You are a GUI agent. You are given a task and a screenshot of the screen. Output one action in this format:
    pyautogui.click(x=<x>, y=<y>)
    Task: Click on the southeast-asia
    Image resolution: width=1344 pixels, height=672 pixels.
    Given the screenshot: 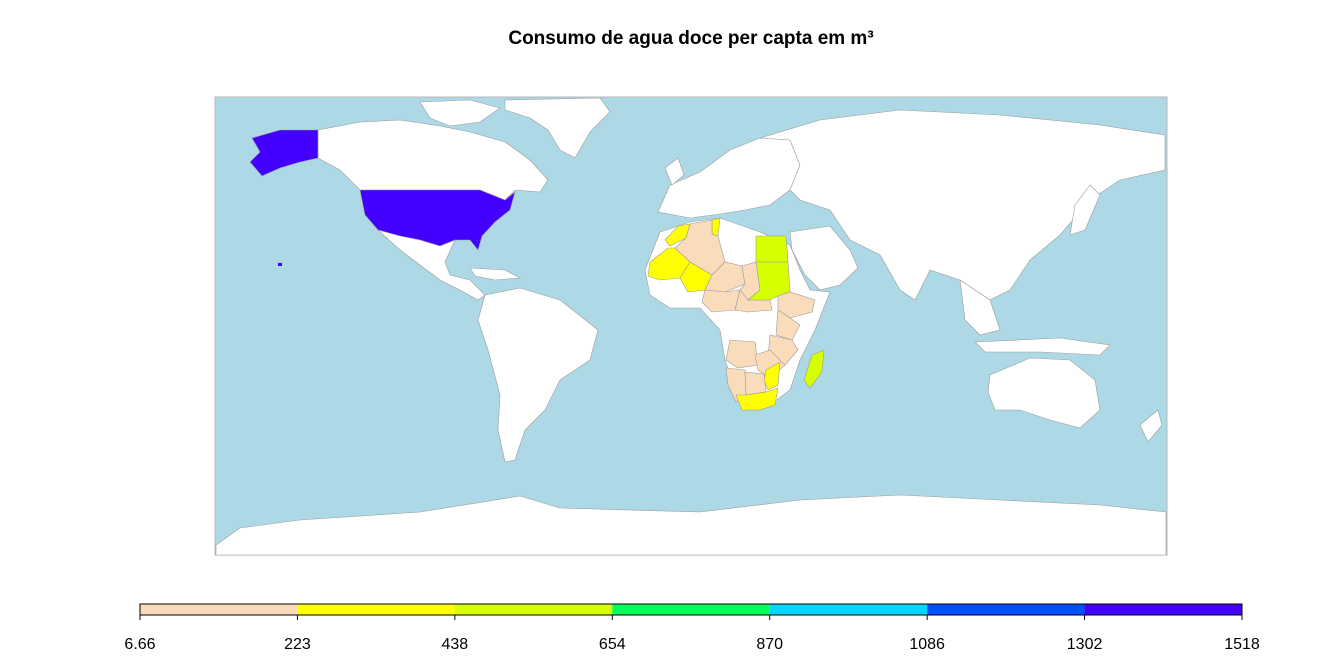 What is the action you would take?
    pyautogui.click(x=980, y=307)
    